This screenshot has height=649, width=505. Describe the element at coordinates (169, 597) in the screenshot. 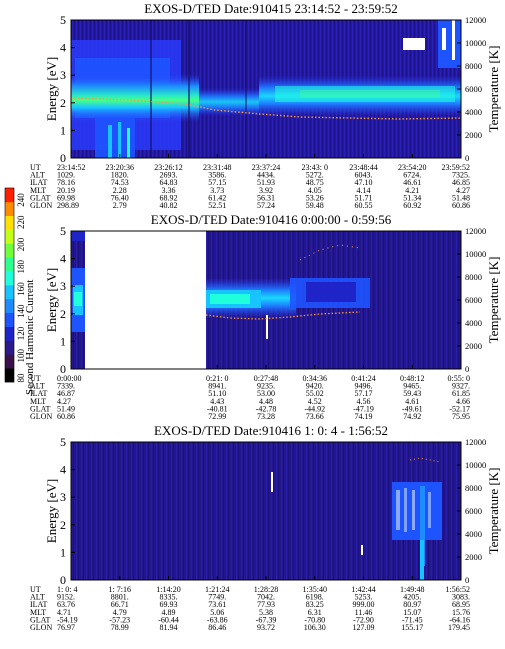

I see `ephemeris-cell: 8335.` at that location.